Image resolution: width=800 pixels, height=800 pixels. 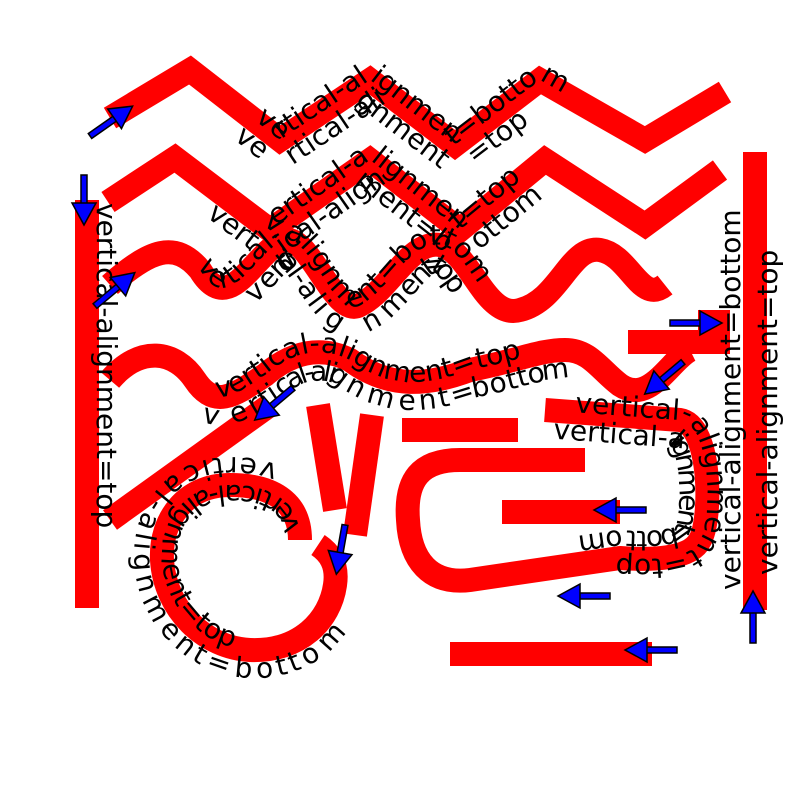 I want to click on label-vertical-right-top: vertical-alignment=top, so click(x=767, y=412).